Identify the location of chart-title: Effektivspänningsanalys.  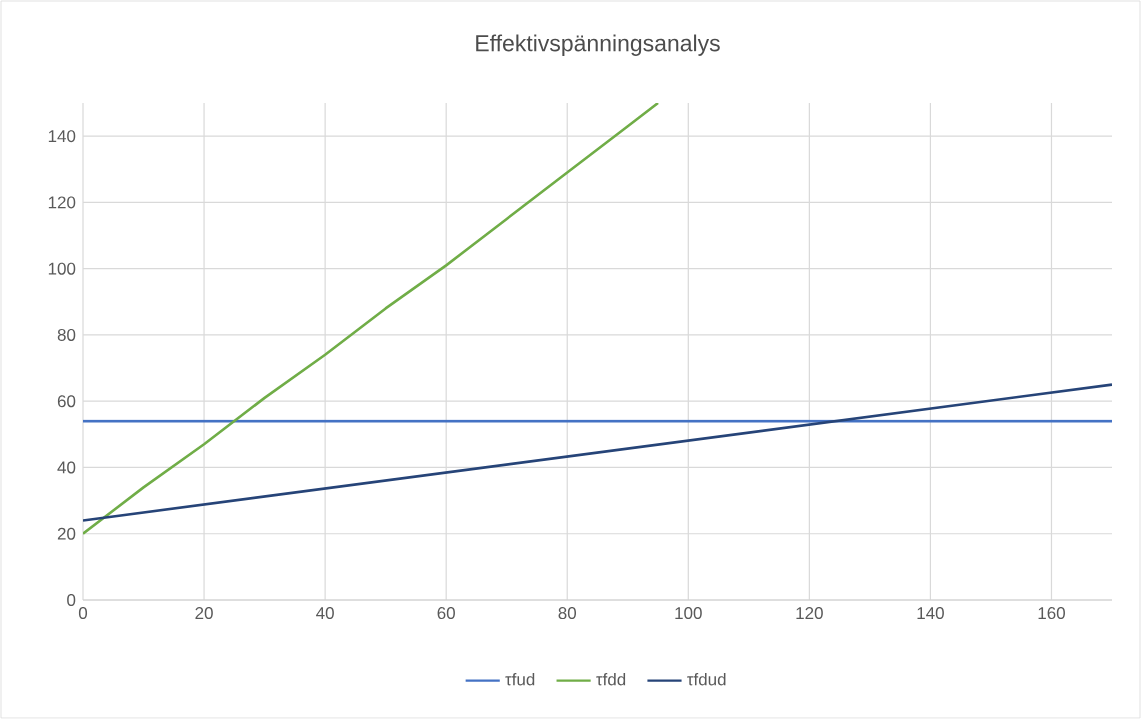
(598, 45).